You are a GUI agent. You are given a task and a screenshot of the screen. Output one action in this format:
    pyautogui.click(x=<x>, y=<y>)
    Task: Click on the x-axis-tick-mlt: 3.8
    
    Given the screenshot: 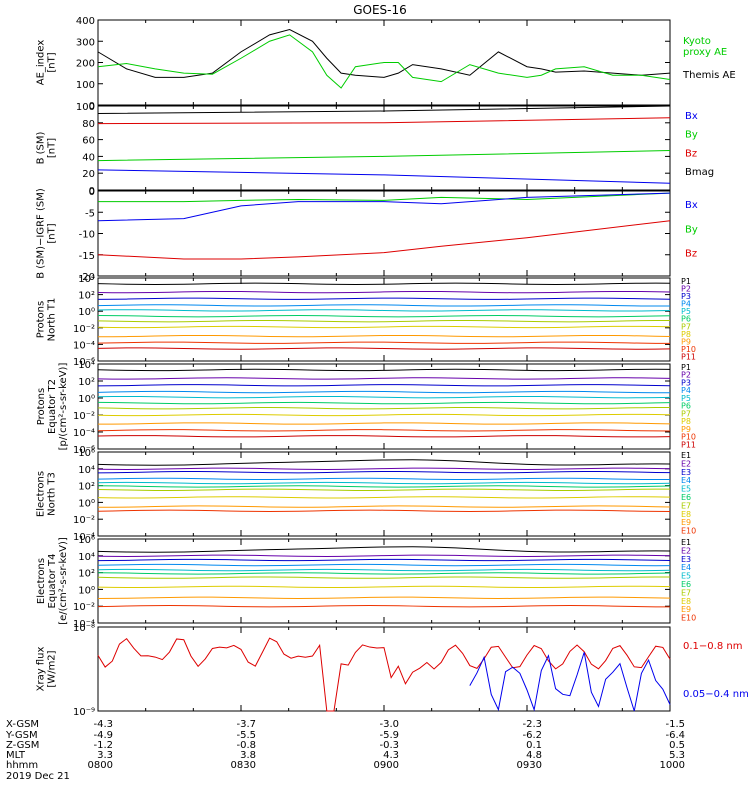 What is the action you would take?
    pyautogui.click(x=248, y=755)
    